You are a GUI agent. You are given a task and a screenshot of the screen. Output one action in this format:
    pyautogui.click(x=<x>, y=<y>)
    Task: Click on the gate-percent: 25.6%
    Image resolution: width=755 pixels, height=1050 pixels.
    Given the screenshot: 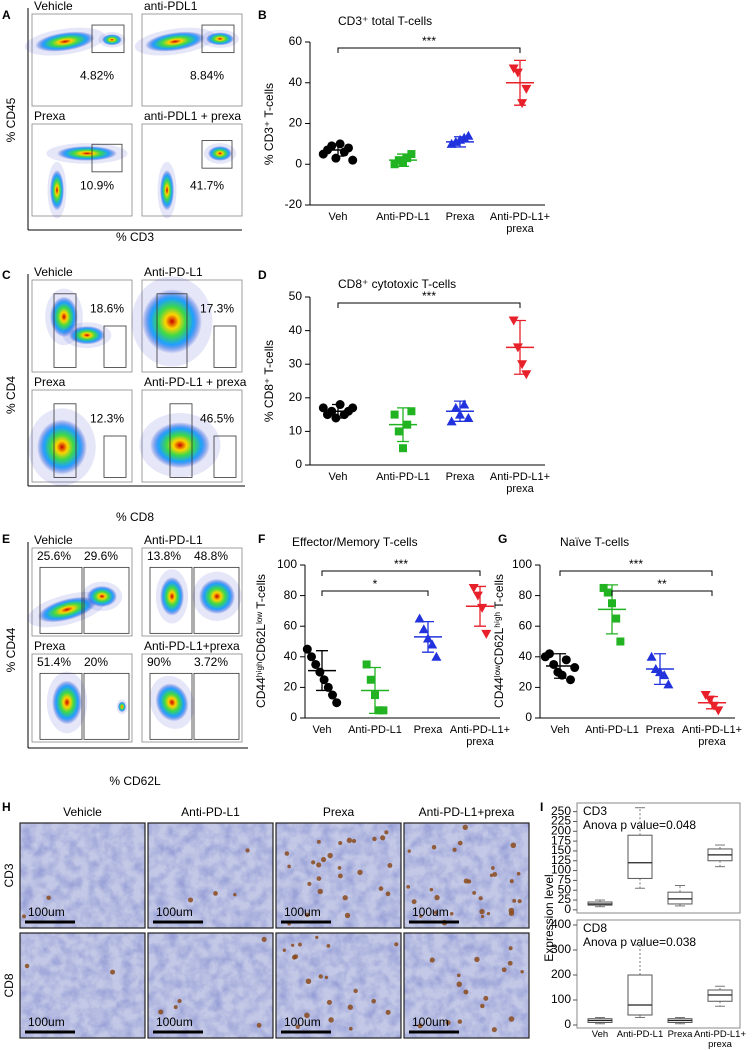 What is the action you would take?
    pyautogui.click(x=54, y=556)
    